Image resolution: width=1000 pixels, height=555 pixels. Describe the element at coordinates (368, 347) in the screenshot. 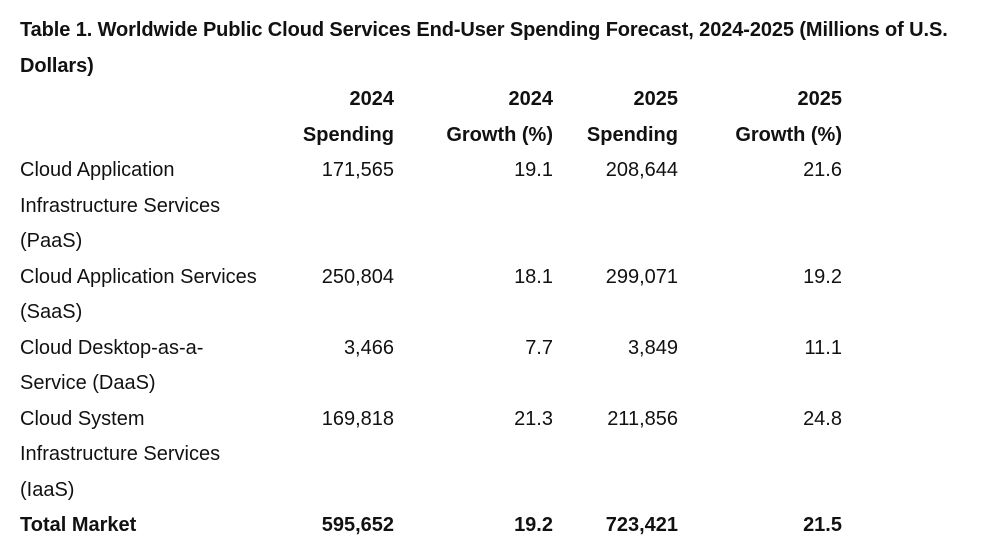

I see `spending-2024-cell: 3,466` at that location.